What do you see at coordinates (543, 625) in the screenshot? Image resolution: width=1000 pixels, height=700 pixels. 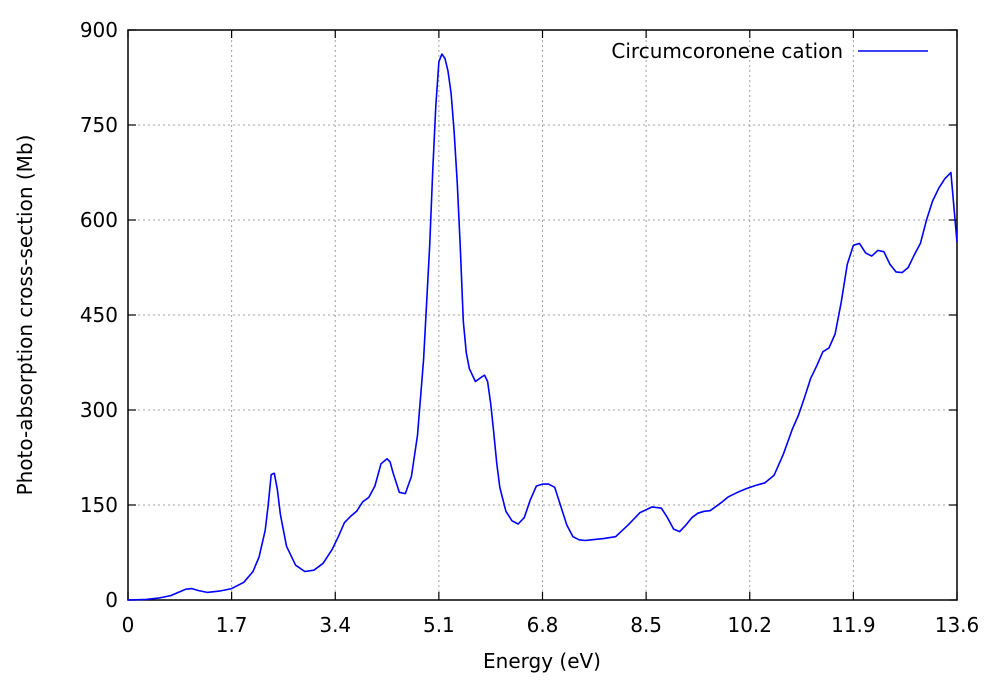 I see `x-tick-label: 6.8` at bounding box center [543, 625].